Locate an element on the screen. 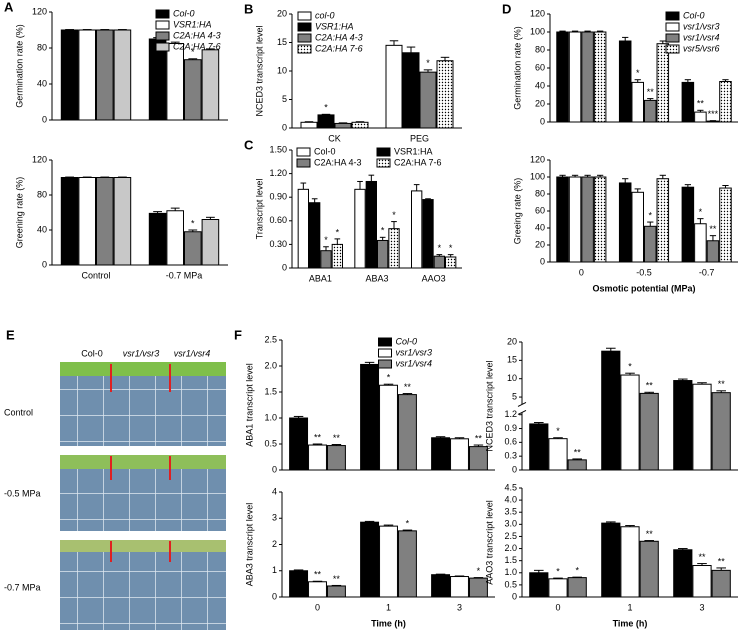  row-label: -0.5 MPa is located at coordinates (22, 493).